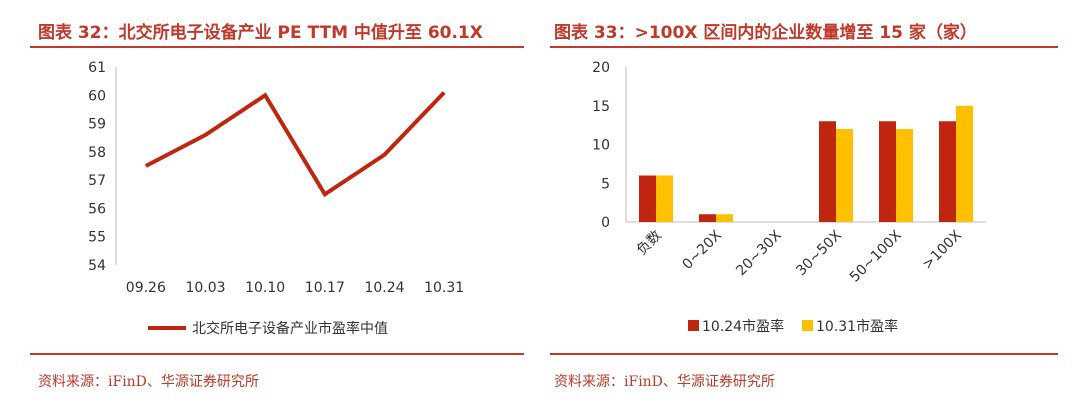 The width and height of the screenshot is (1080, 408). Describe the element at coordinates (260, 33) in the screenshot. I see `left-chart-title: 图表 32：北交所电子设备产业 PE TTM 中值升至 60.1X` at that location.